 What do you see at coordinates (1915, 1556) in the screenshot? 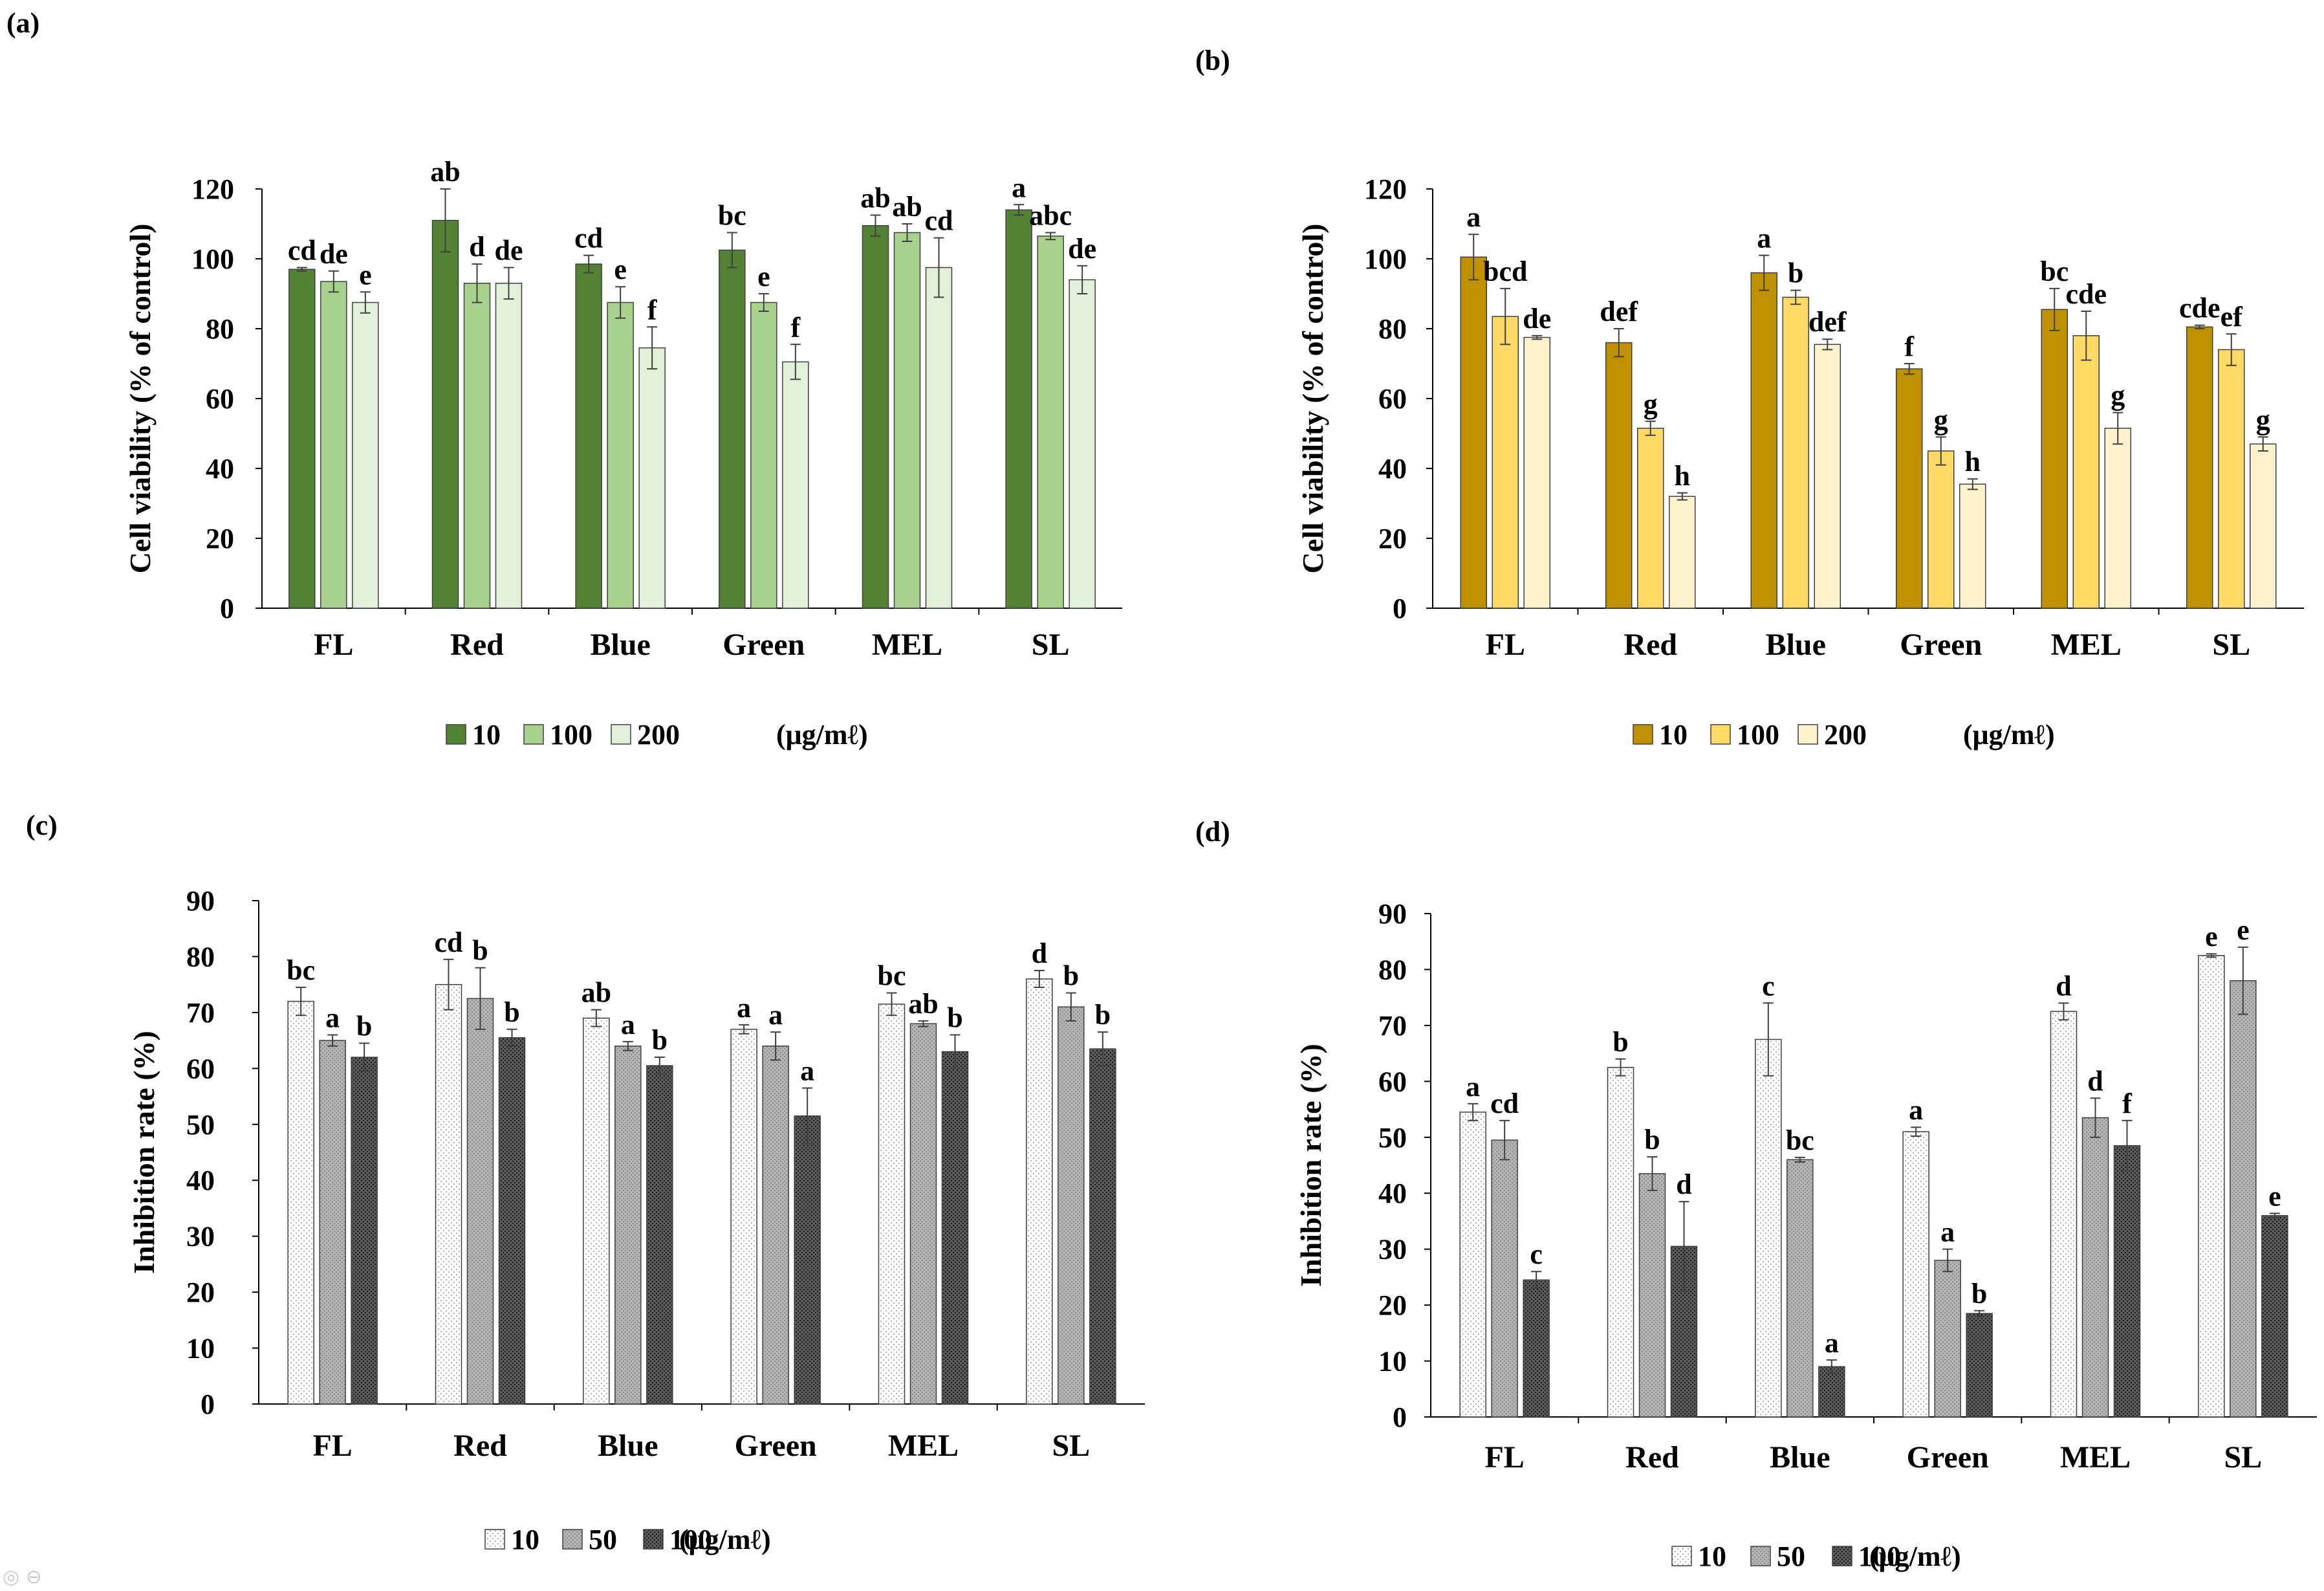
I see `legend-unit: (μg/mℓ)` at bounding box center [1915, 1556].